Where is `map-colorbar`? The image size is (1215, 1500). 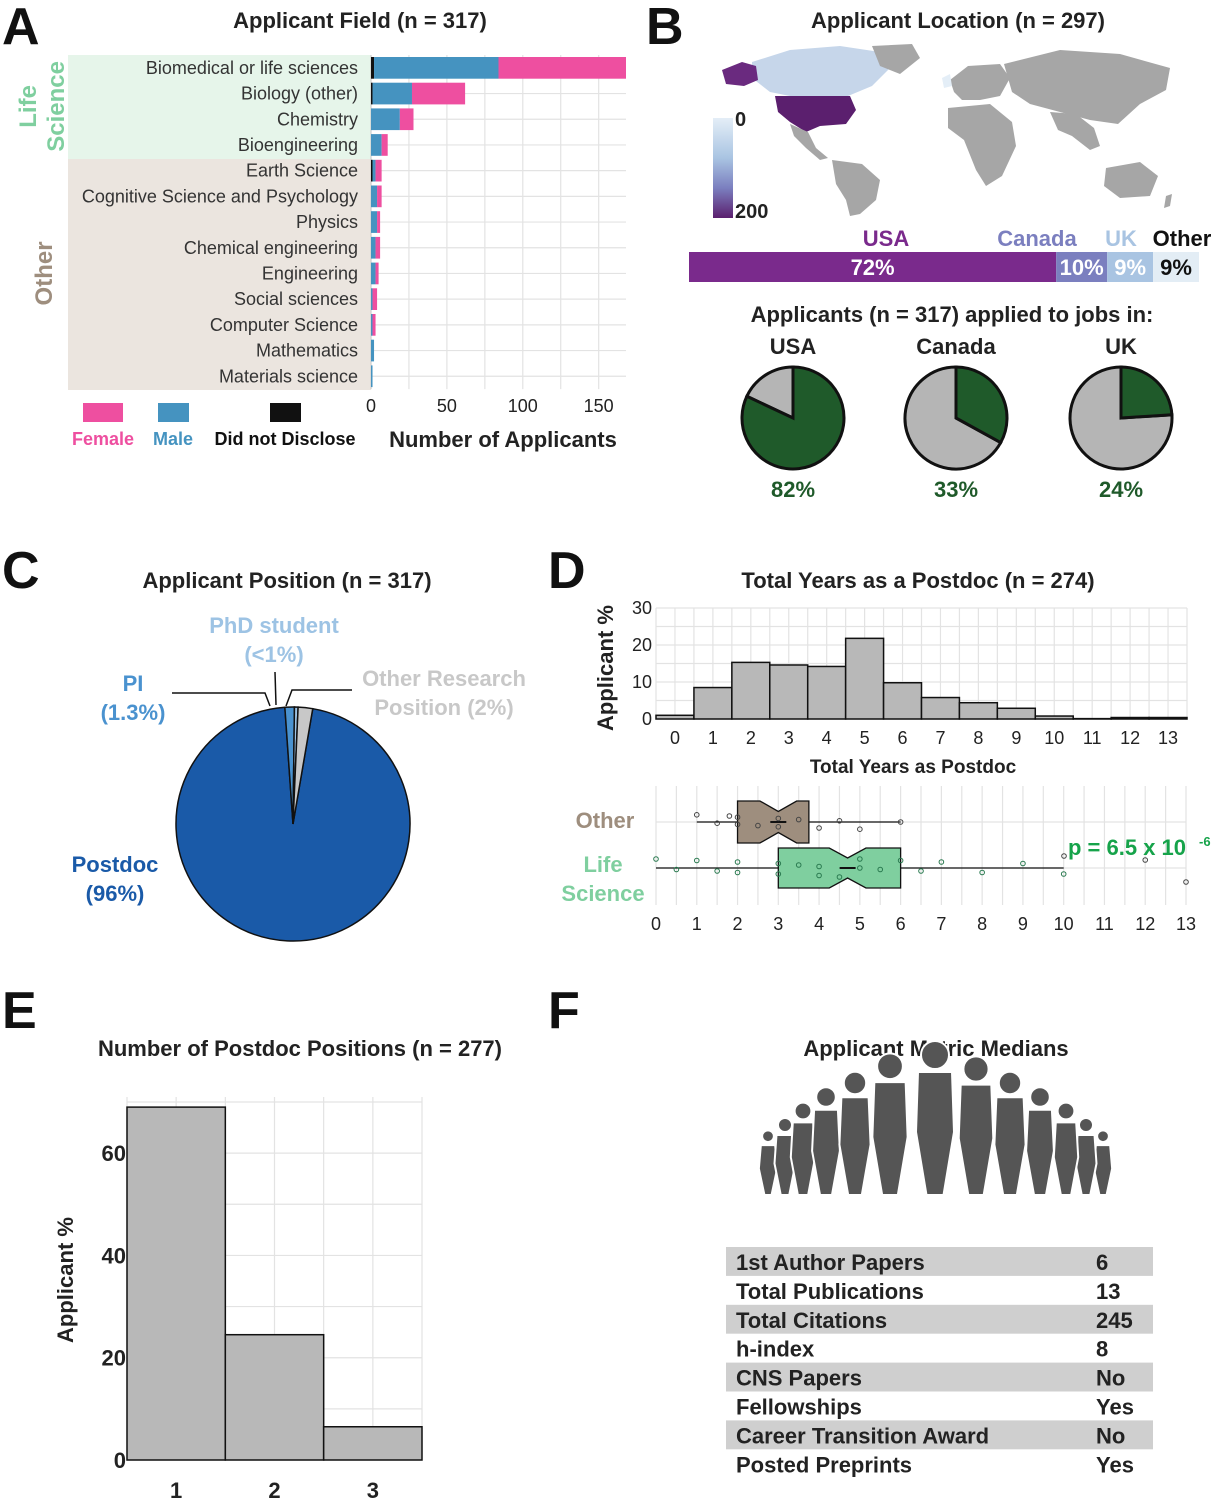
map-colorbar is located at coordinates (723, 168).